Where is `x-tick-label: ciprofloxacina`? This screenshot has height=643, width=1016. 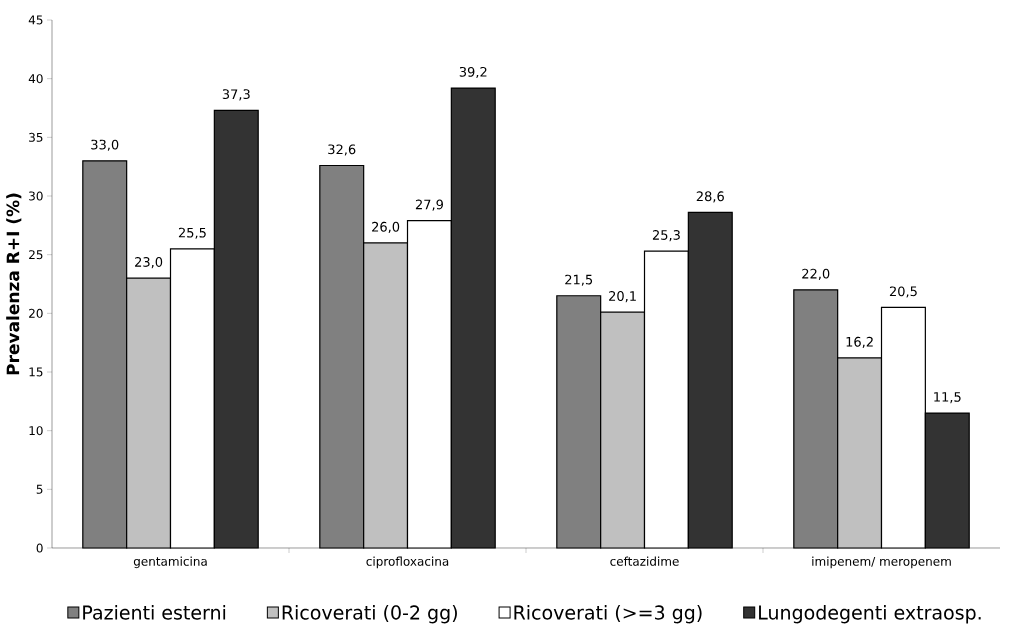
x-tick-label: ciprofloxacina is located at coordinates (407, 562).